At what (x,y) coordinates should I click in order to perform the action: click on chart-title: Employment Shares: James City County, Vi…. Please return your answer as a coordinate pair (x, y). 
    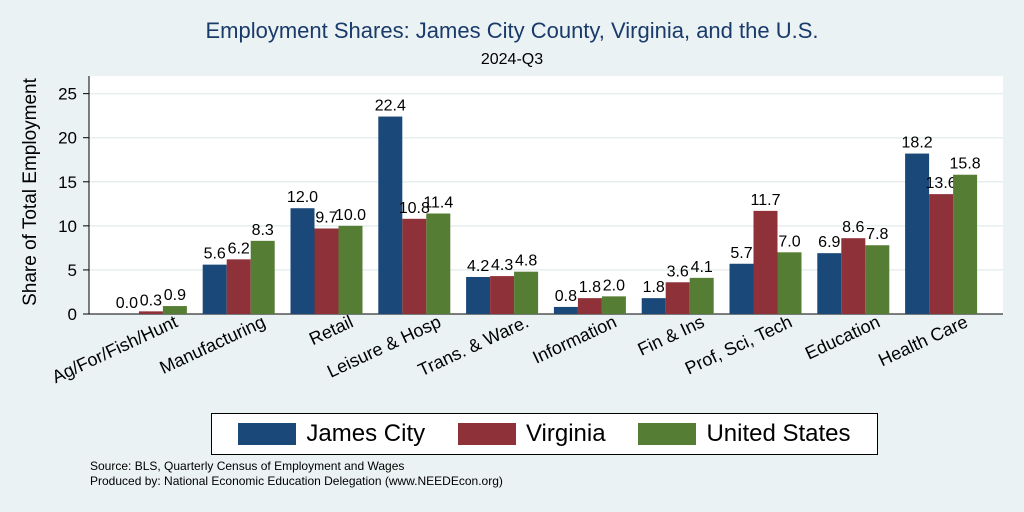
    Looking at the image, I should click on (512, 30).